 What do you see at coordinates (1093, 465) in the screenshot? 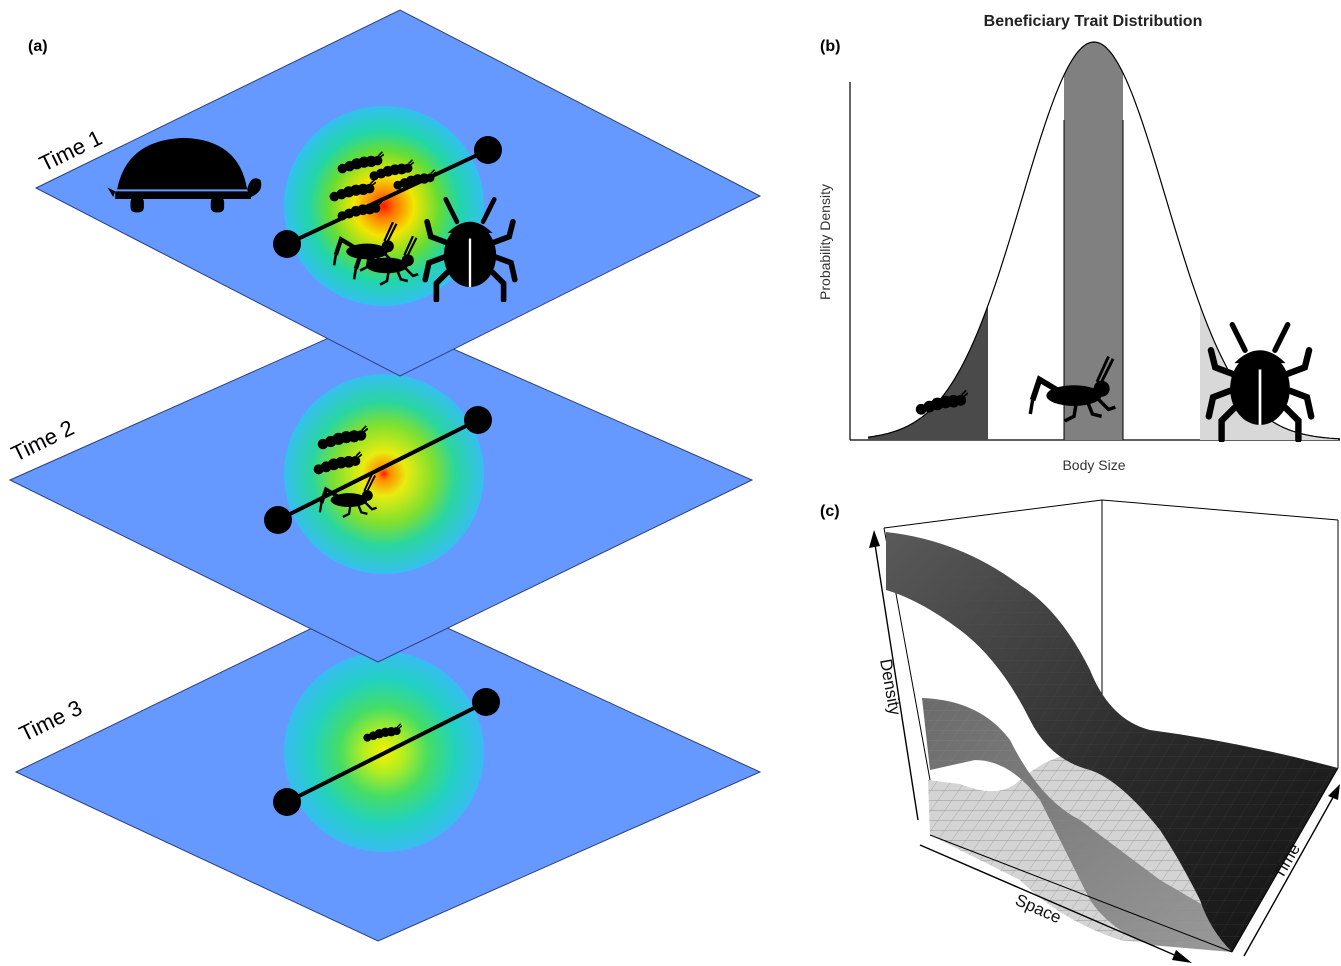
I see `x-axis-label: Body Size` at bounding box center [1093, 465].